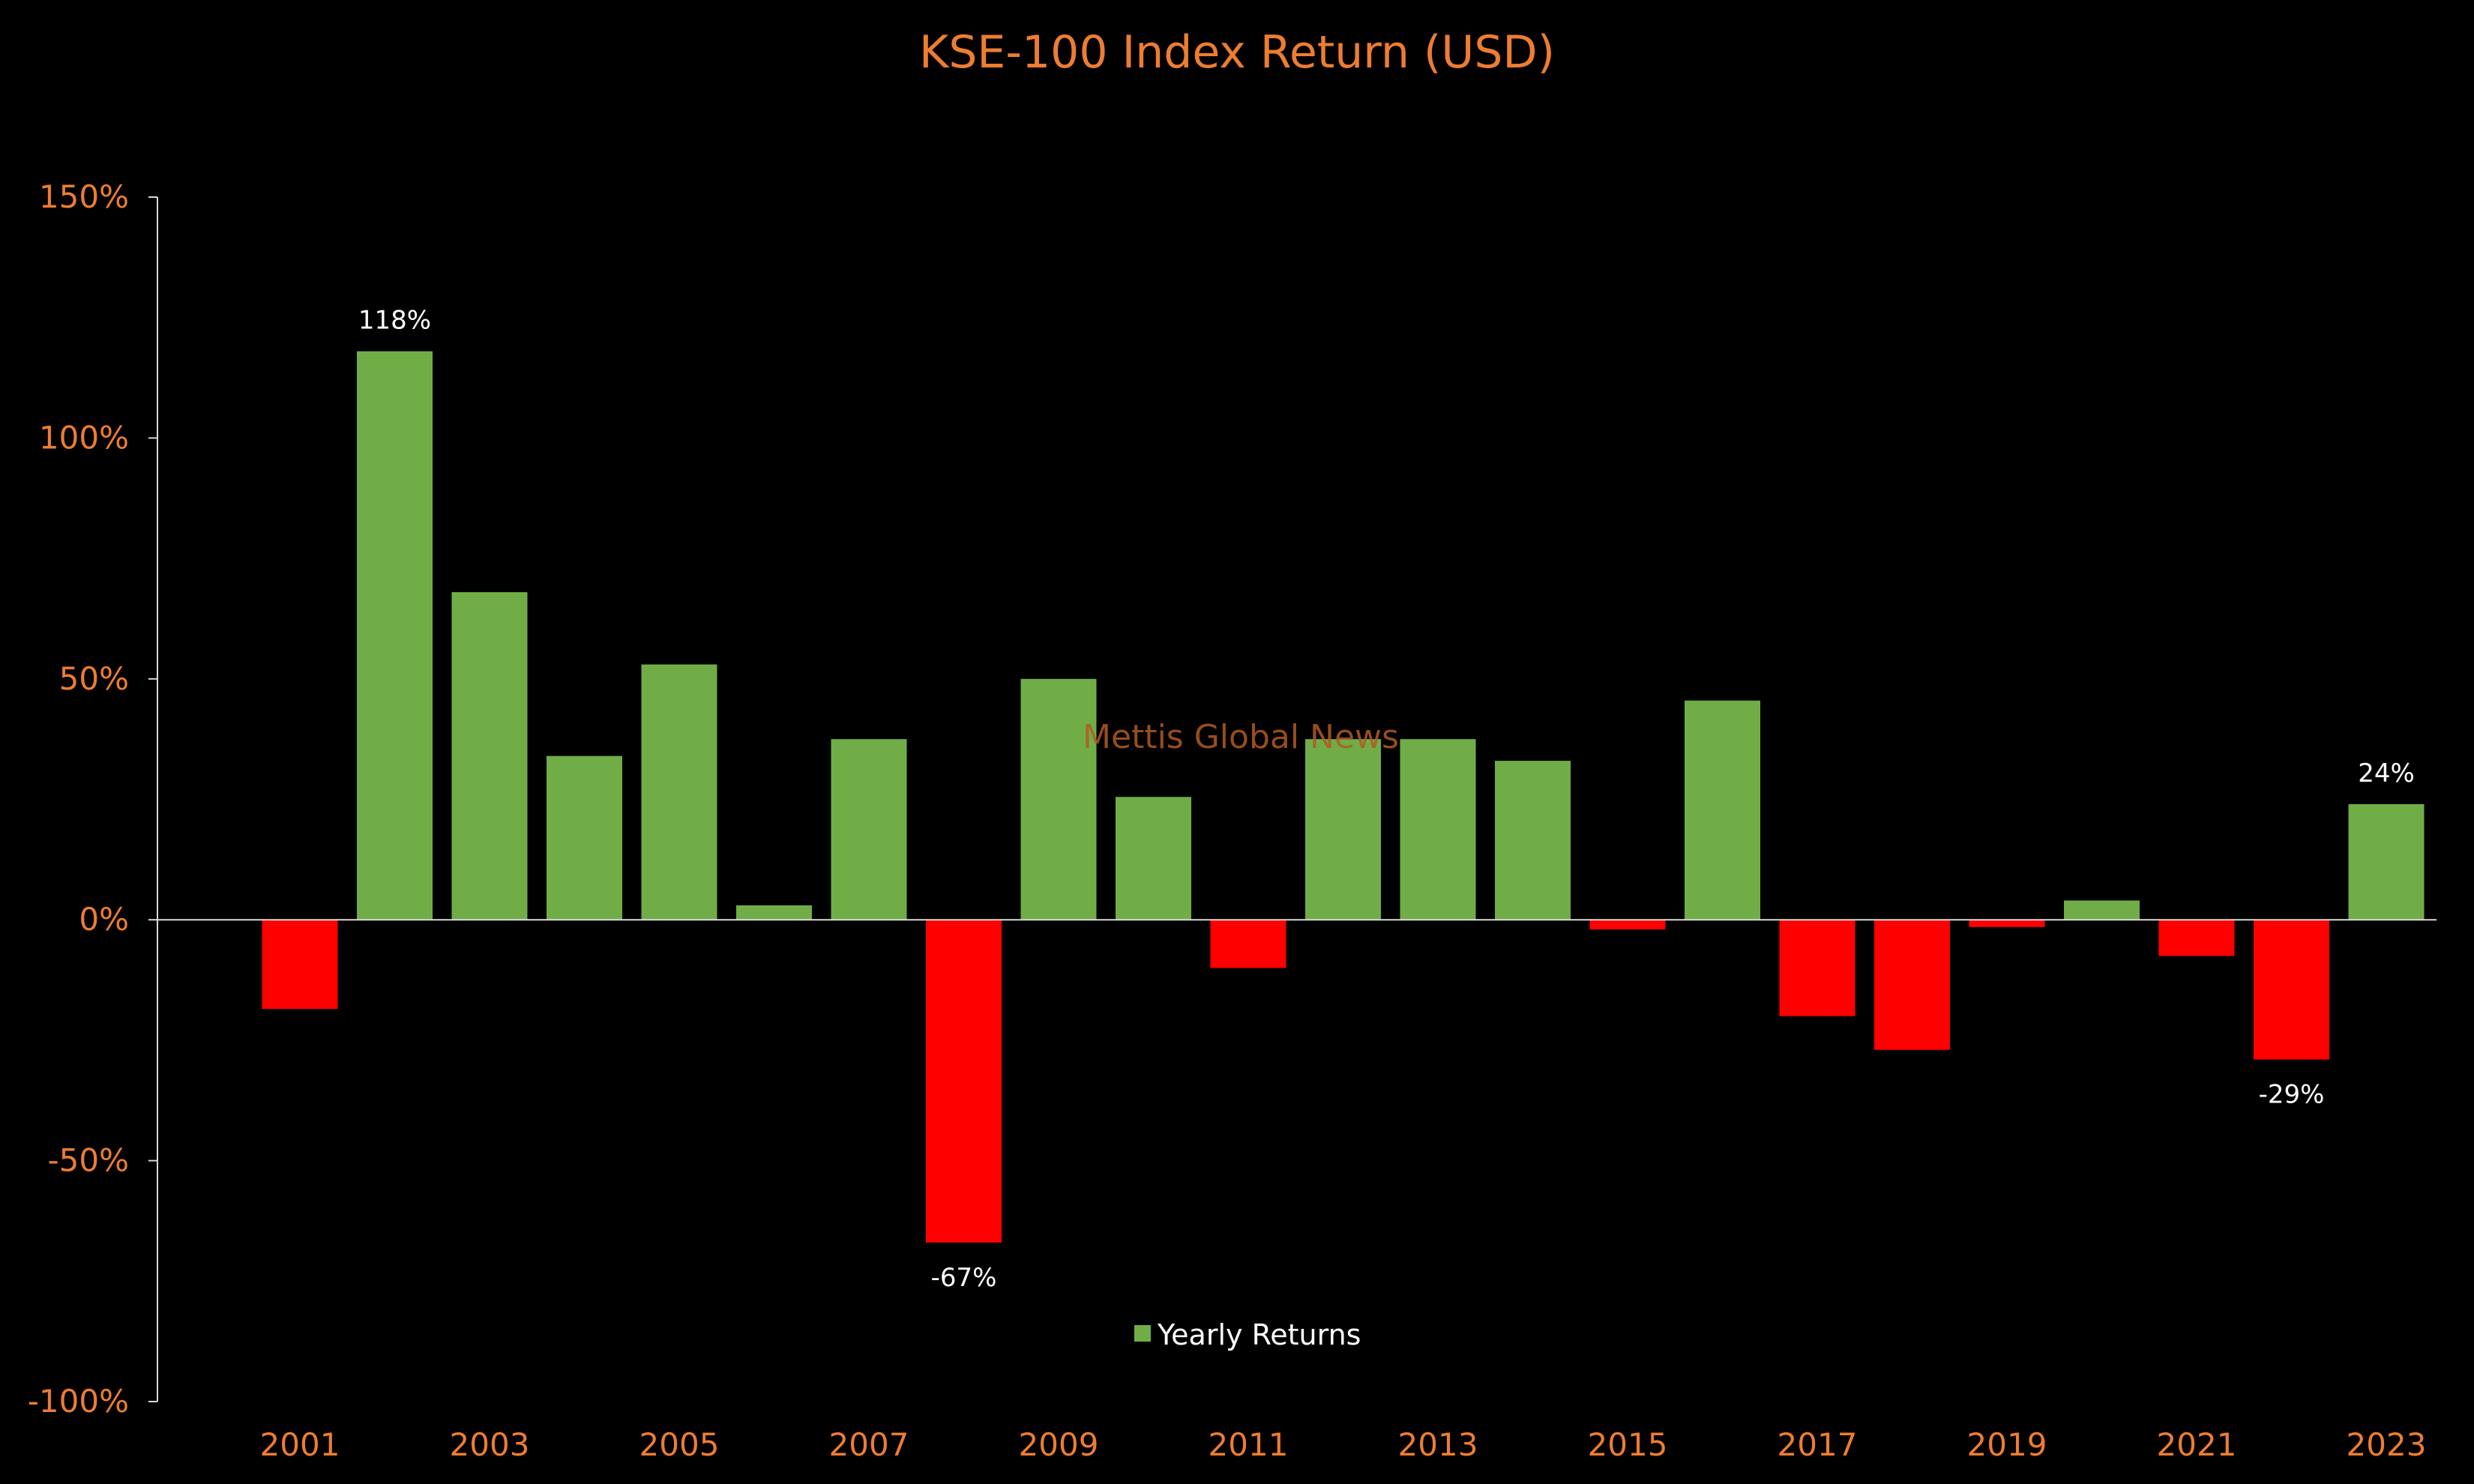  I want to click on x-tick-label: 2015, so click(1628, 1445).